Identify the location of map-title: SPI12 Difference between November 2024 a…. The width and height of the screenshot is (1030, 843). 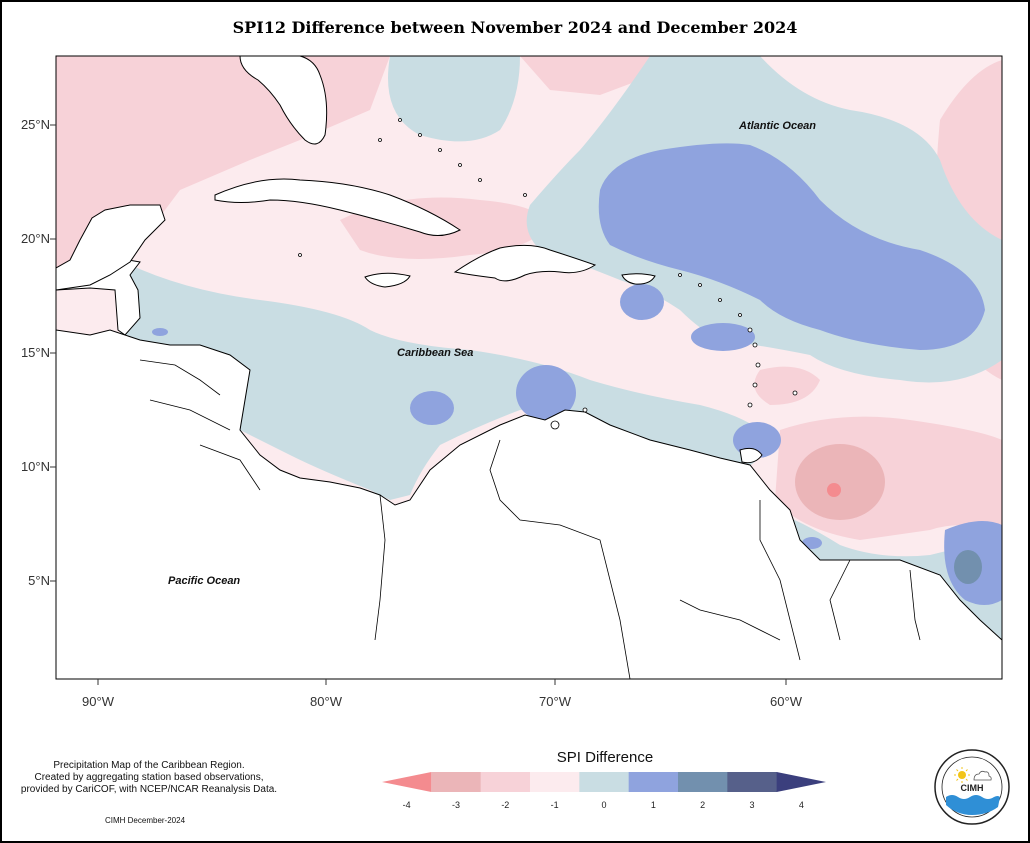
(515, 27).